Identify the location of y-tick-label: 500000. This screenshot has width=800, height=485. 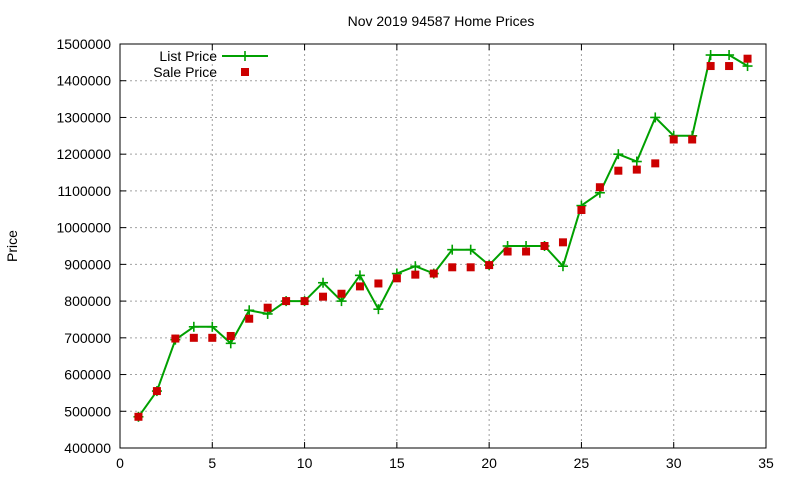
(87, 411).